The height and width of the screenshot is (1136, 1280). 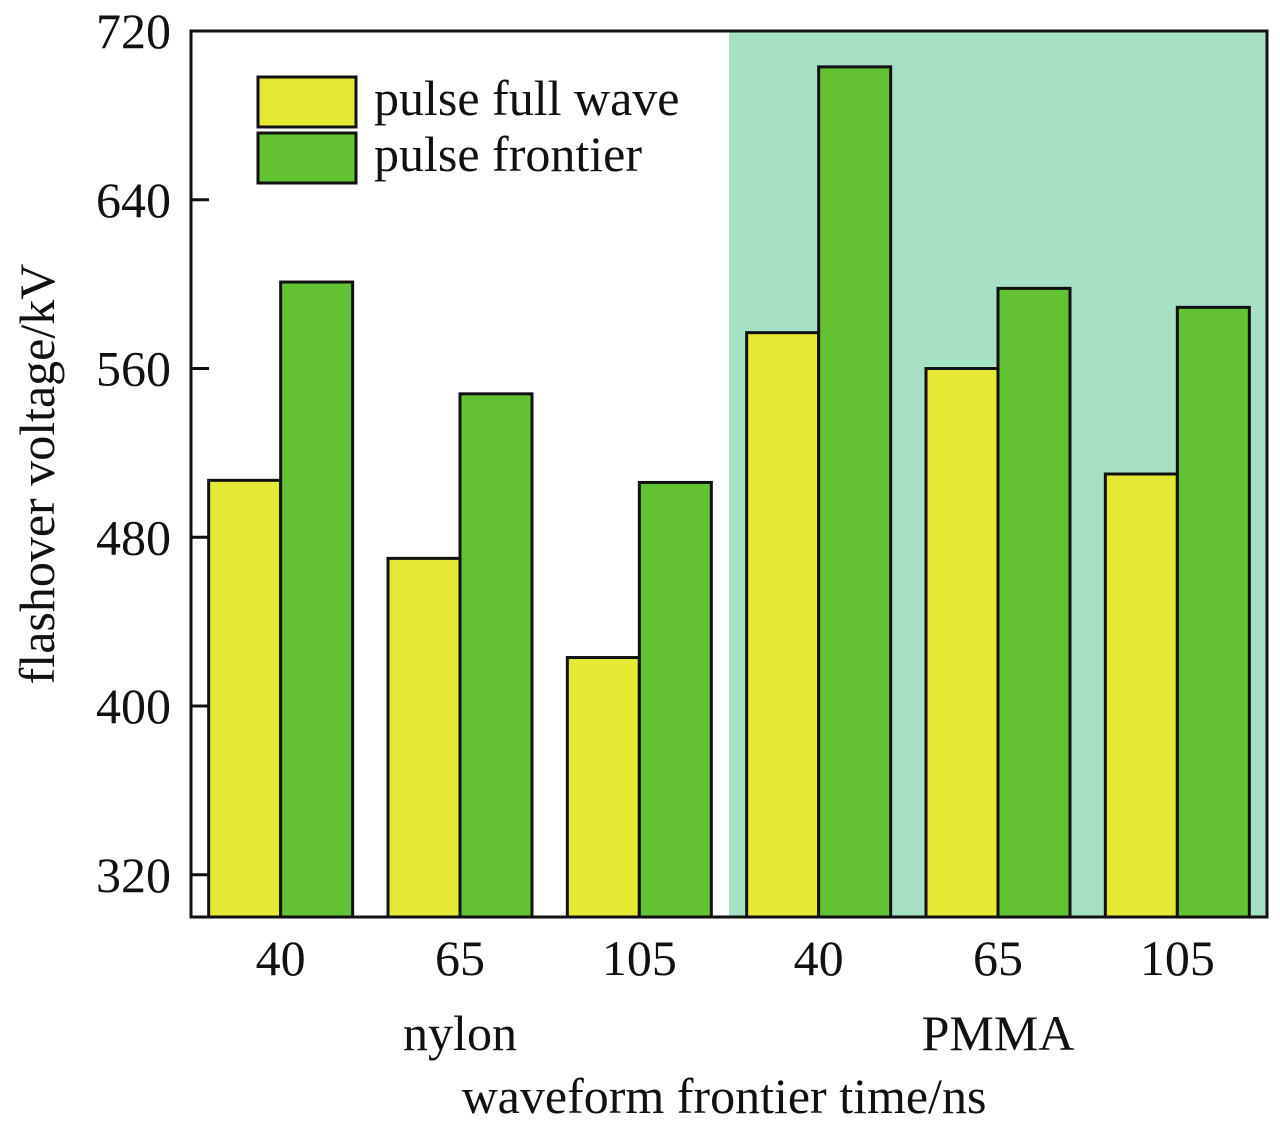 I want to click on legend-swatch-pulse-full-wave, so click(x=307, y=102).